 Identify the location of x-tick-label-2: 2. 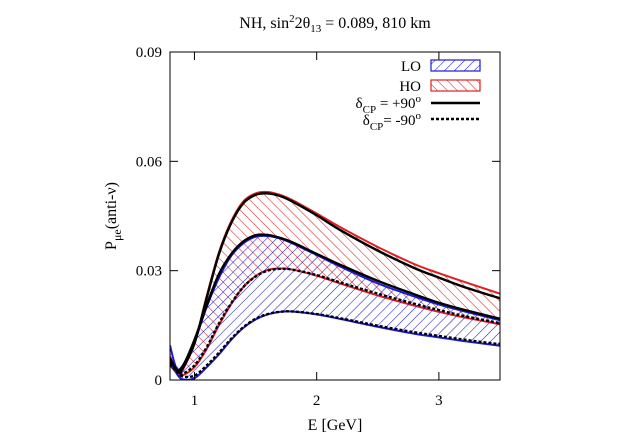
(317, 401).